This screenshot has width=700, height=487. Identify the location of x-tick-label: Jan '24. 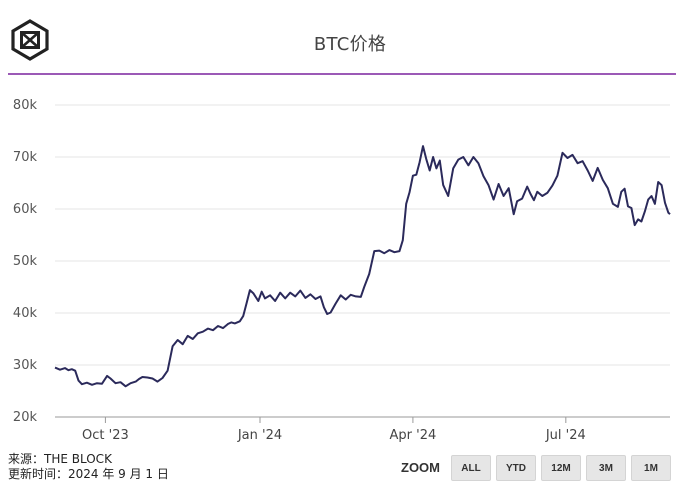
(259, 435).